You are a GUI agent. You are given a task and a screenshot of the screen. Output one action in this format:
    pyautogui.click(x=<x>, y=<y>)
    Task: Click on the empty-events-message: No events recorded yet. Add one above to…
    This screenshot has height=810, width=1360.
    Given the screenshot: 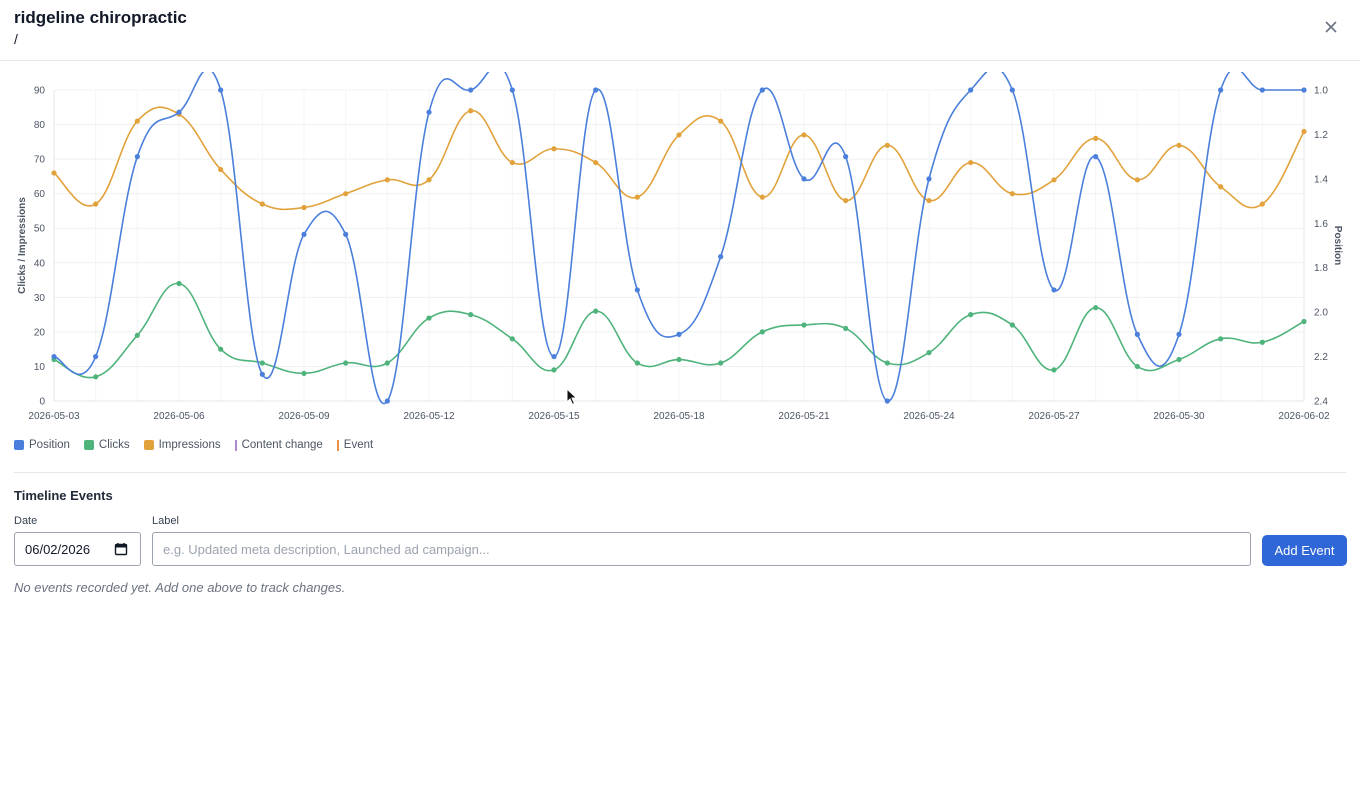 What is the action you would take?
    pyautogui.click(x=180, y=587)
    